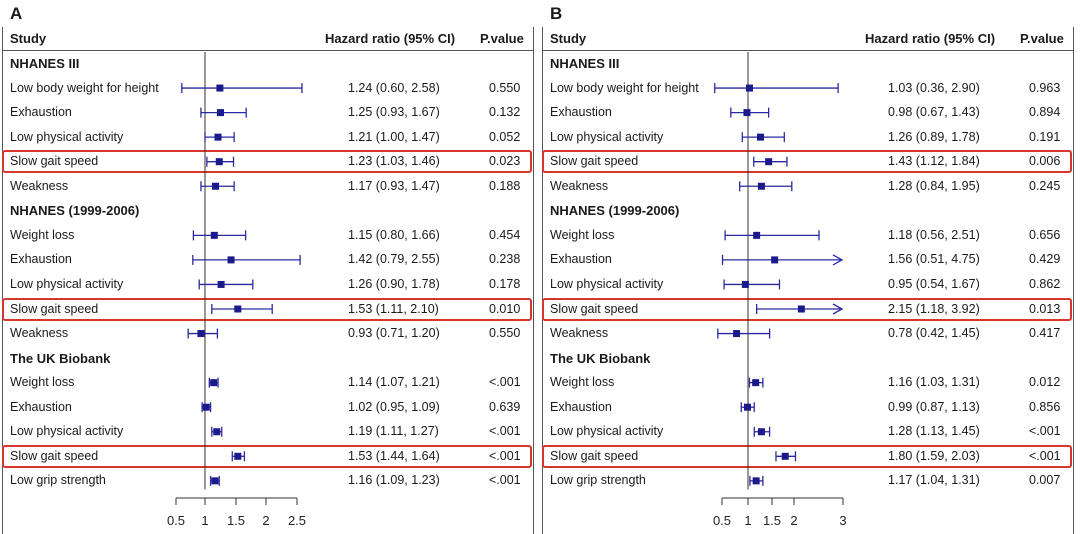 The width and height of the screenshot is (1080, 534). What do you see at coordinates (394, 112) in the screenshot?
I see `hazard-ratio-value: 1.25 (0.93, 1.67)` at bounding box center [394, 112].